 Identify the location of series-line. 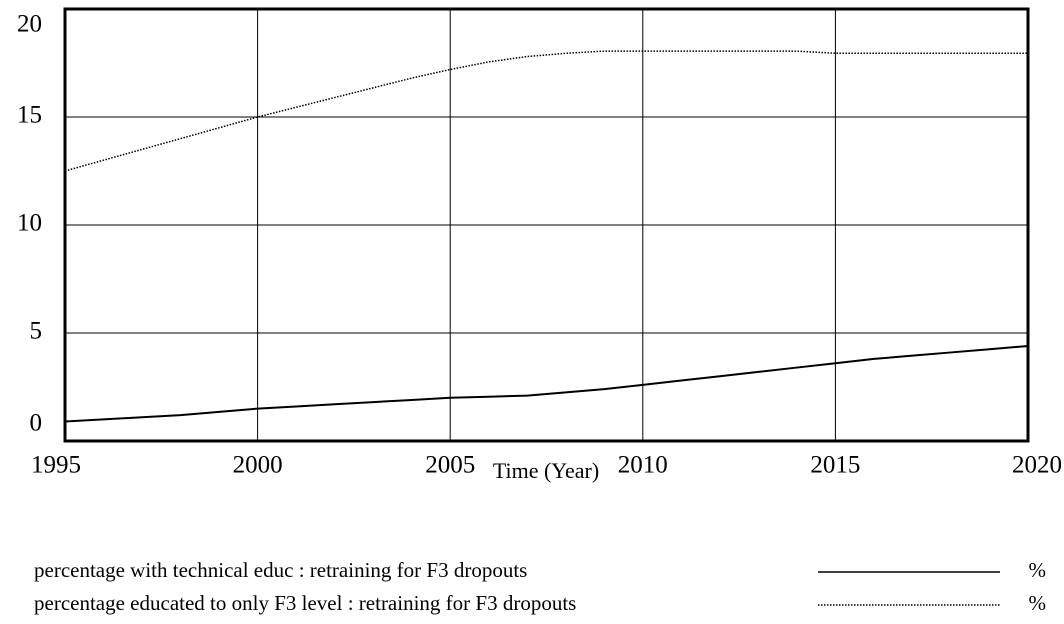
(546, 383).